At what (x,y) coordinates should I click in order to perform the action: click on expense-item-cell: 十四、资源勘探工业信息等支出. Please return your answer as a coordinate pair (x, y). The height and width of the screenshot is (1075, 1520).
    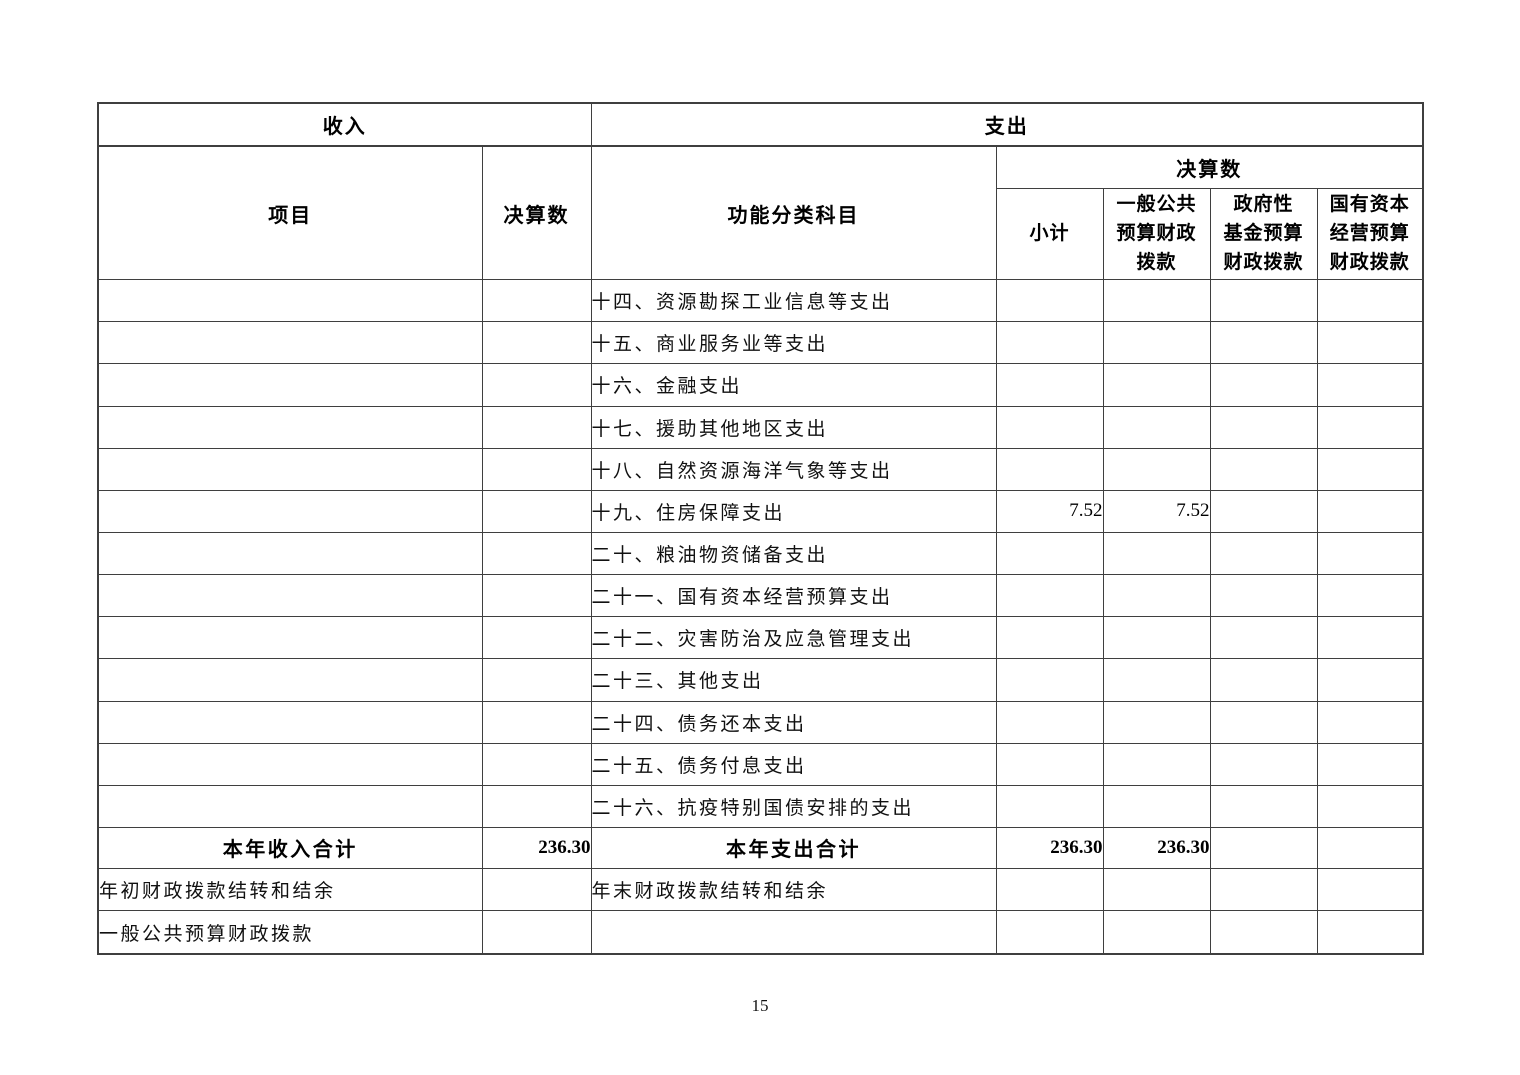
    Looking at the image, I should click on (793, 301).